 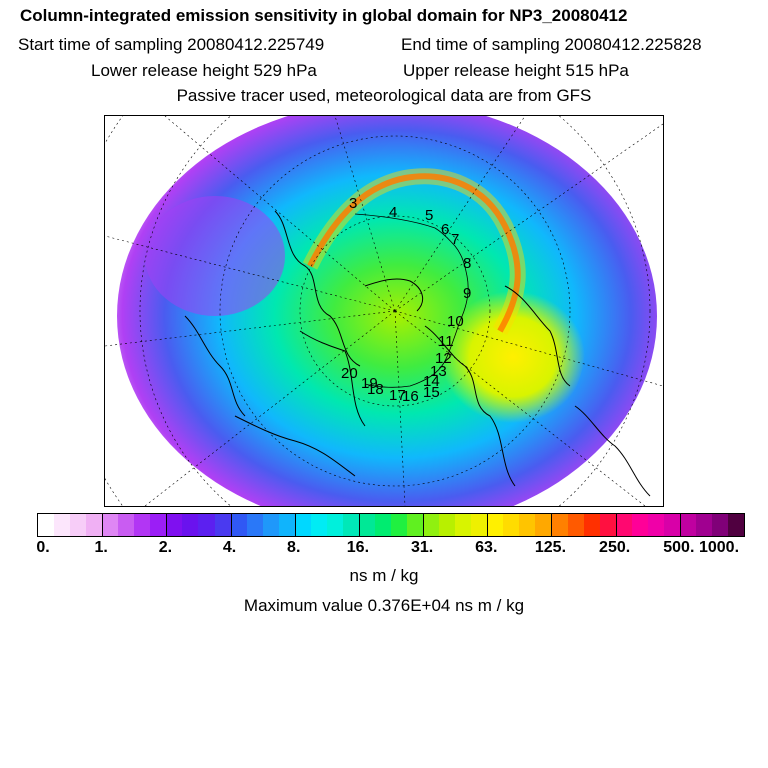 I want to click on trajectory-label: 15, so click(x=431, y=392).